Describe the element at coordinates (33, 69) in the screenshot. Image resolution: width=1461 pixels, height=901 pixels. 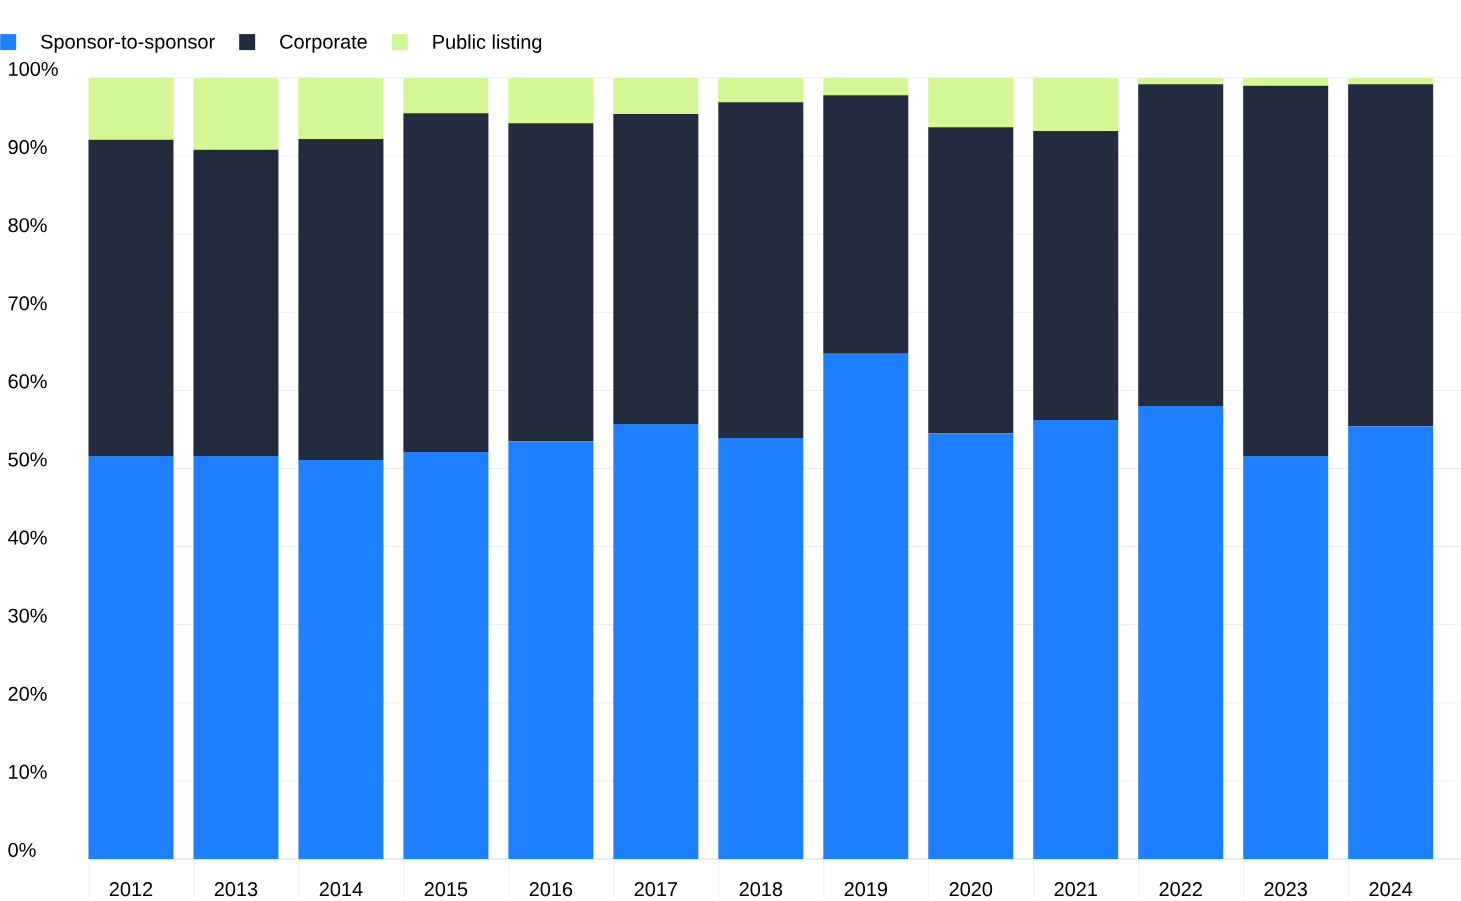
I see `y-tick-label: 100%` at that location.